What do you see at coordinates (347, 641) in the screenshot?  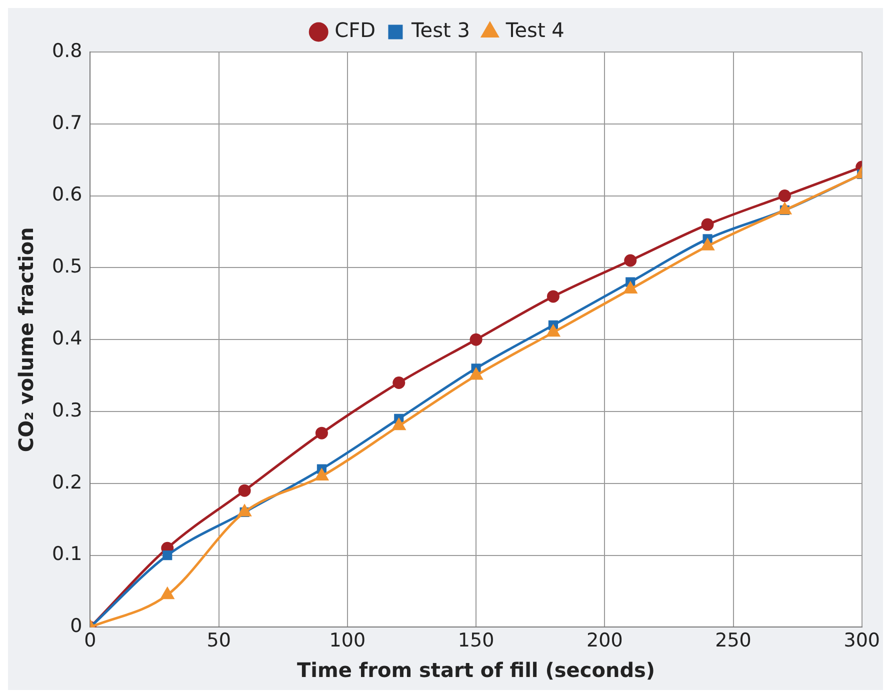 I see `x-tick-label: 100` at bounding box center [347, 641].